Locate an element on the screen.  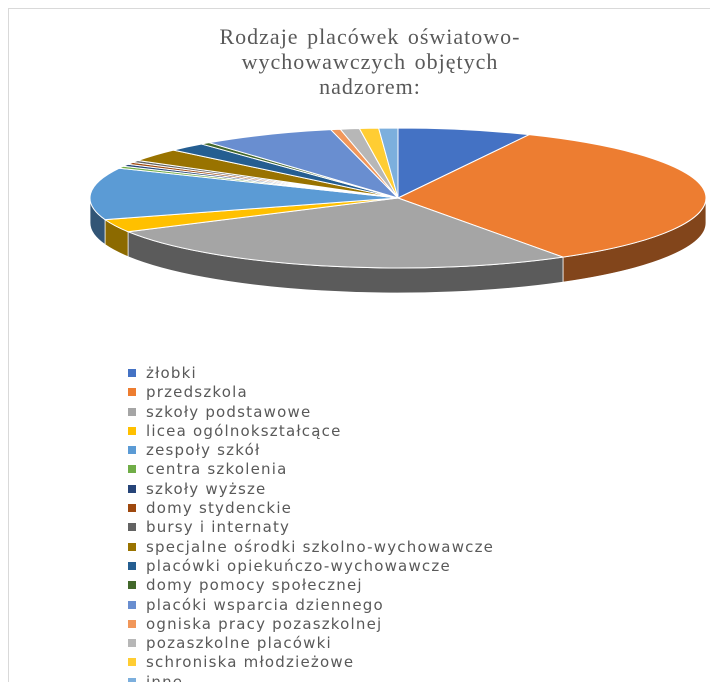
legend-item: specjalne ośrodki szkolno-wychowawcze is located at coordinates (311, 547).